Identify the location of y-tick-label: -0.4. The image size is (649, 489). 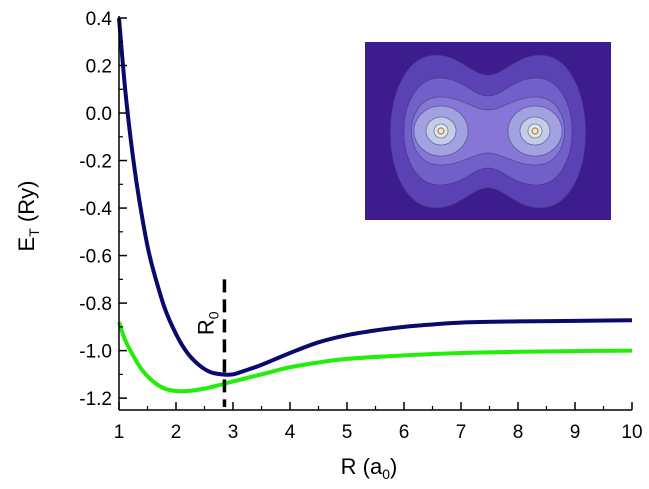
(95, 209).